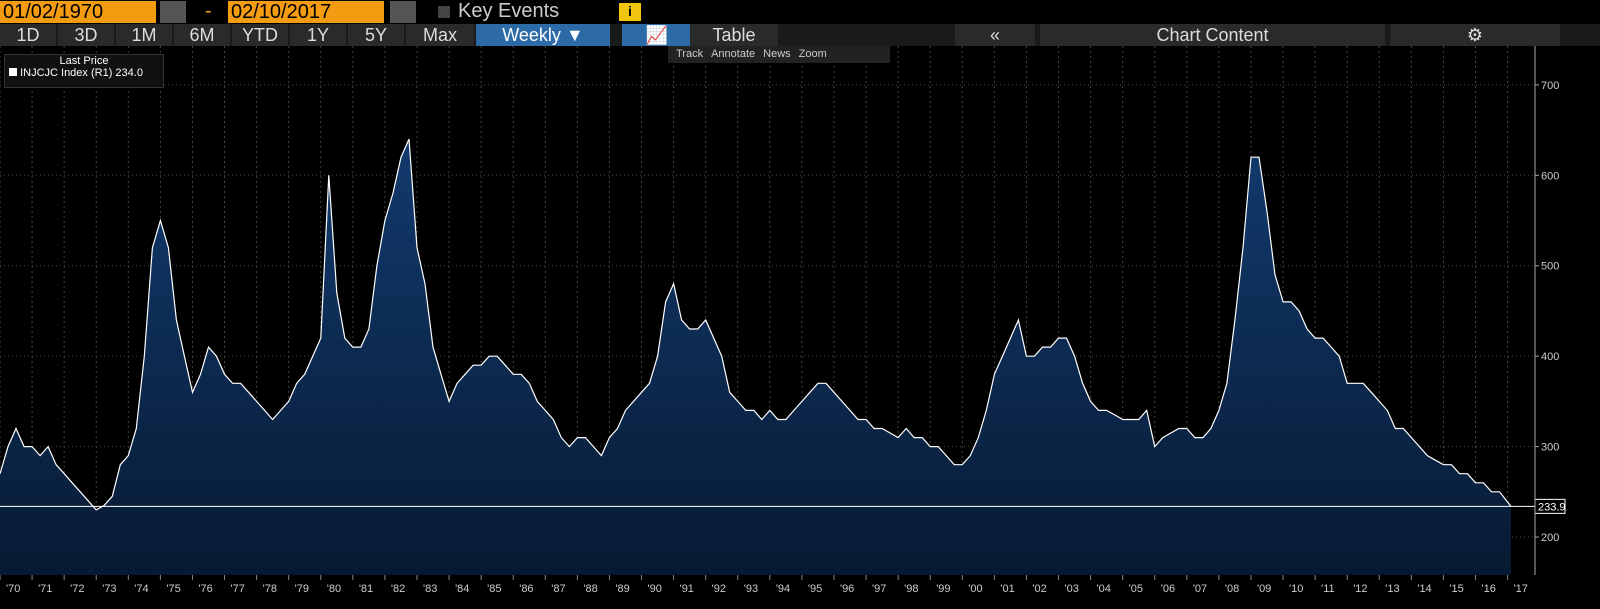  Describe the element at coordinates (690, 54) in the screenshot. I see `tool-button: Track` at that location.